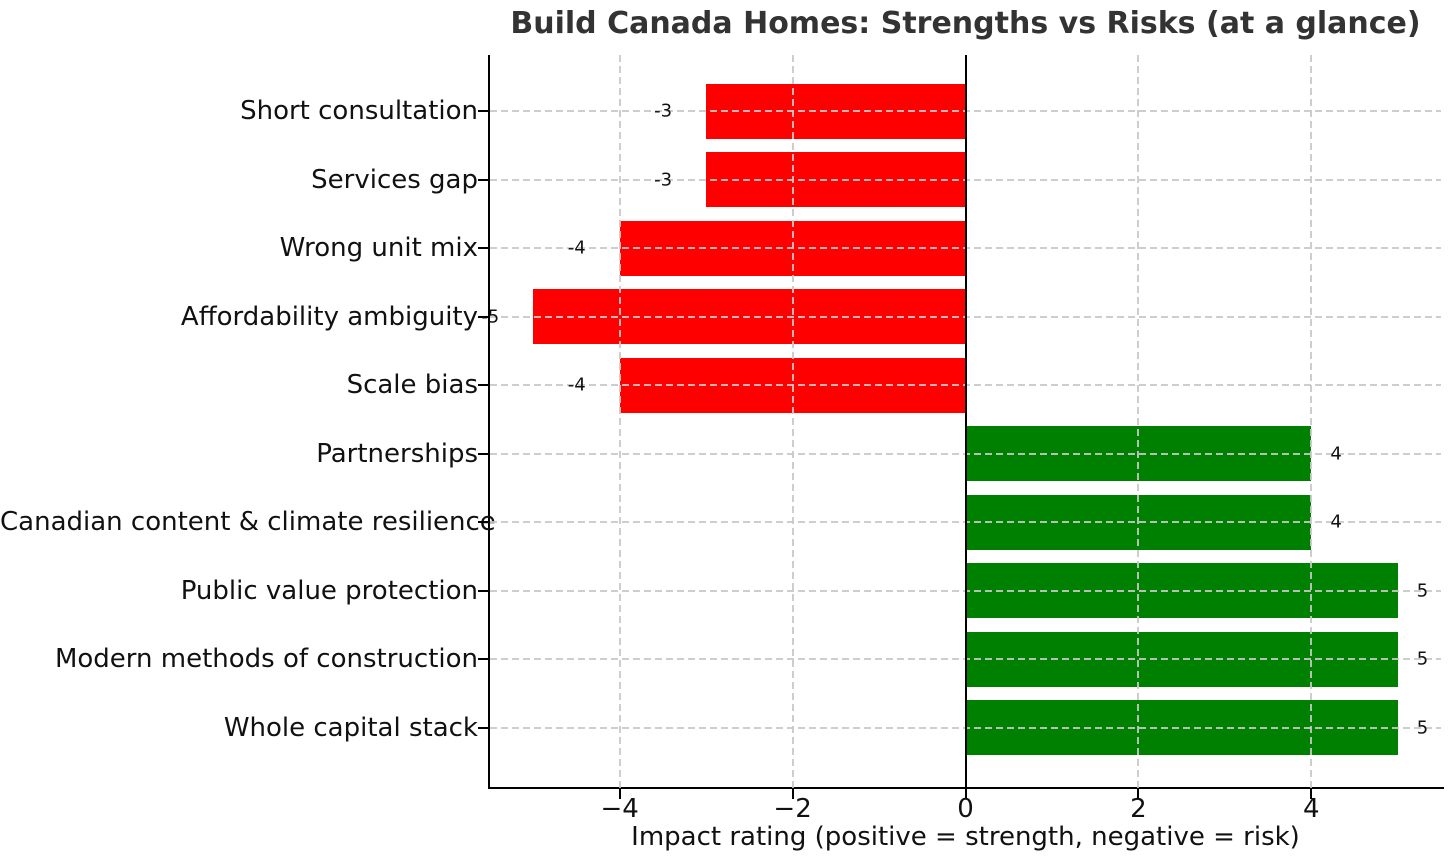  Describe the element at coordinates (489, 422) in the screenshot. I see `y-axis-spine` at that location.